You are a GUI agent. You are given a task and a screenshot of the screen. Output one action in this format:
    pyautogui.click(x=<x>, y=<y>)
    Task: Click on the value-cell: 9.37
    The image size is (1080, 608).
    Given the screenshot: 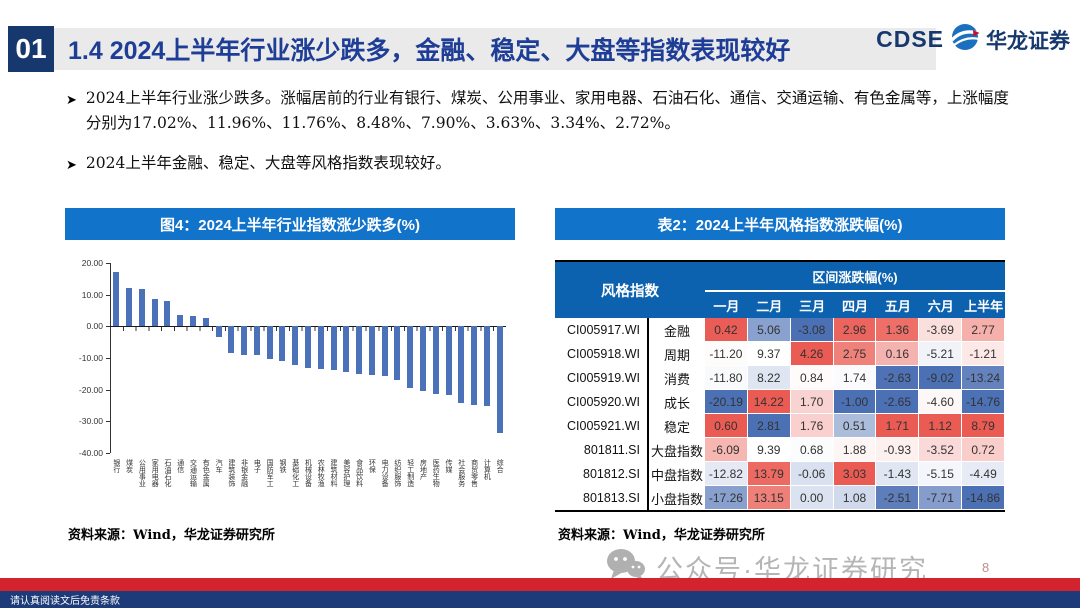 What is the action you would take?
    pyautogui.click(x=769, y=354)
    